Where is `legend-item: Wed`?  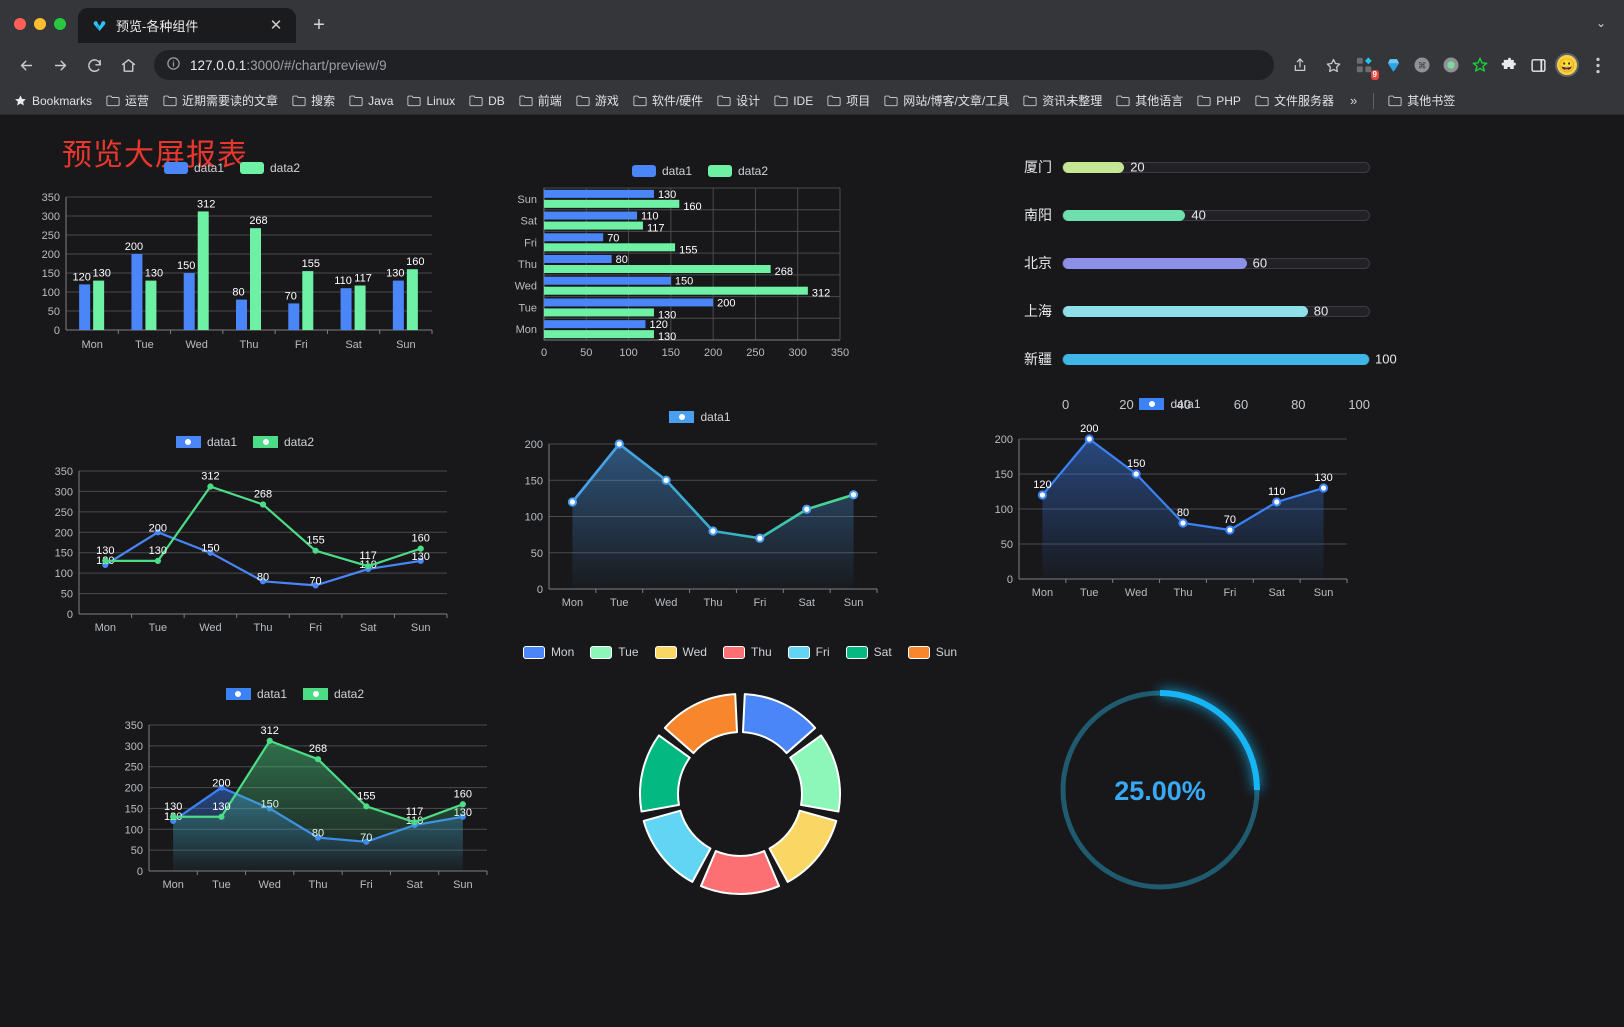
legend-item: Wed is located at coordinates (680, 652).